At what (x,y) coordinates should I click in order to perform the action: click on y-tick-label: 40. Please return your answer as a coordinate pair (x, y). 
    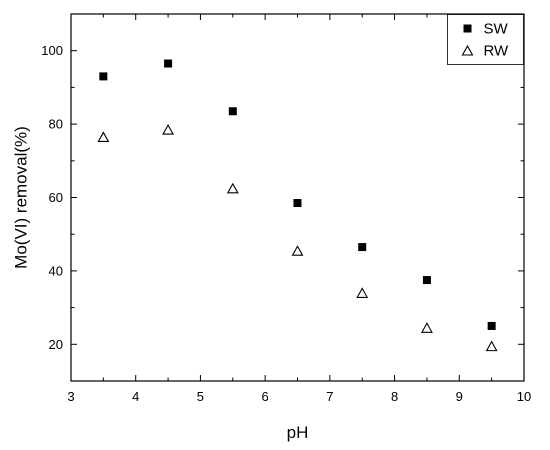
    Looking at the image, I should click on (56, 270).